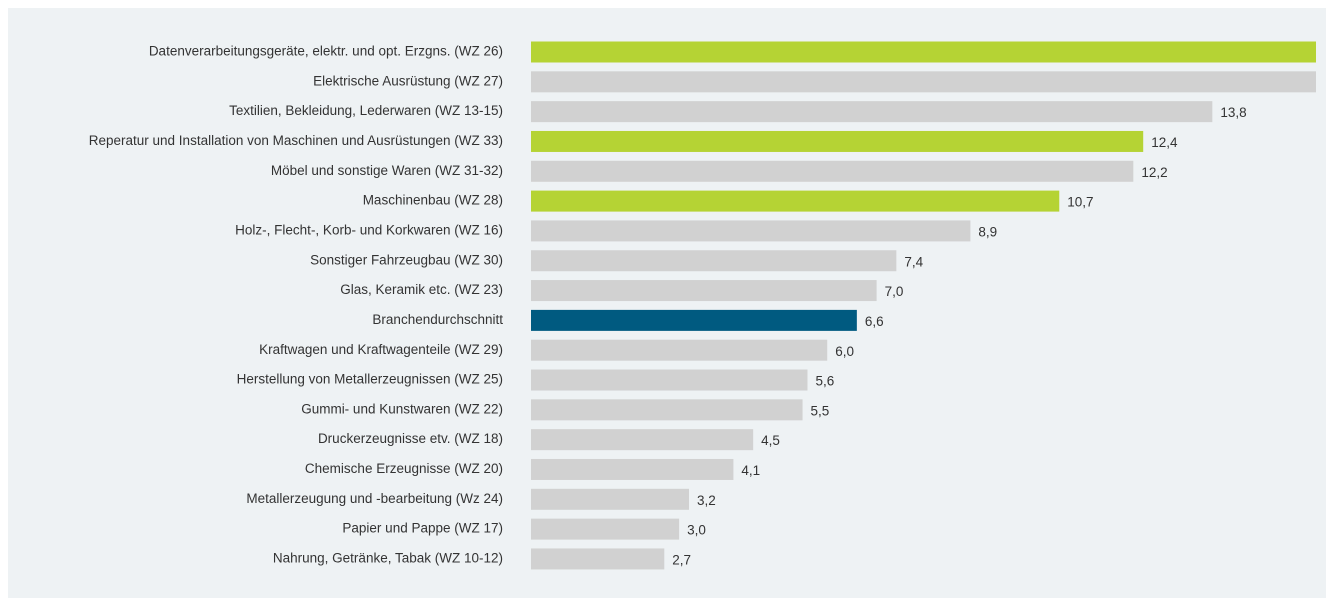  What do you see at coordinates (1164, 142) in the screenshot?
I see `value-label: 12,4` at bounding box center [1164, 142].